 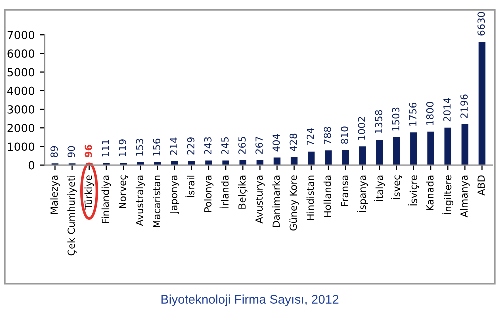 What do you see at coordinates (209, 194) in the screenshot?
I see `x-tick-label: Polonya` at bounding box center [209, 194].